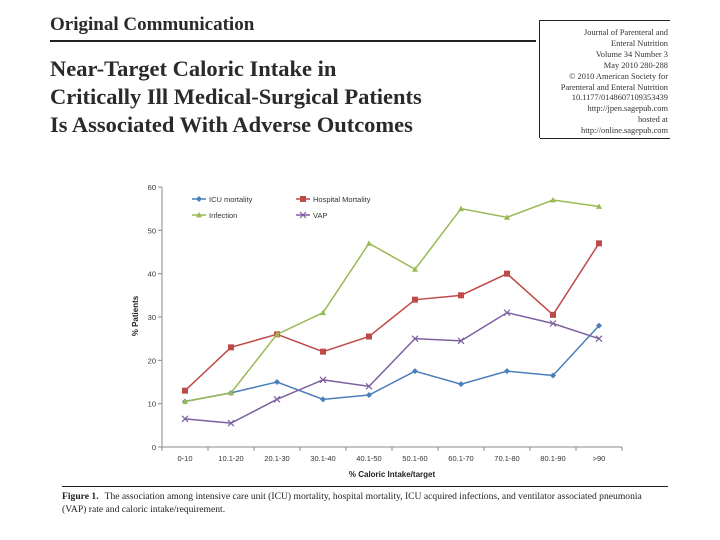  I want to click on section-label: Original Communication, so click(152, 24).